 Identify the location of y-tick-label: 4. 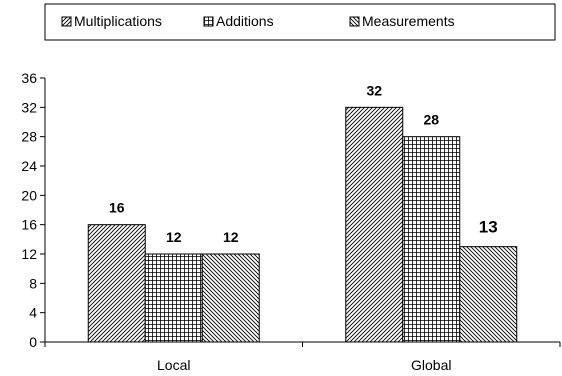
(33, 313).